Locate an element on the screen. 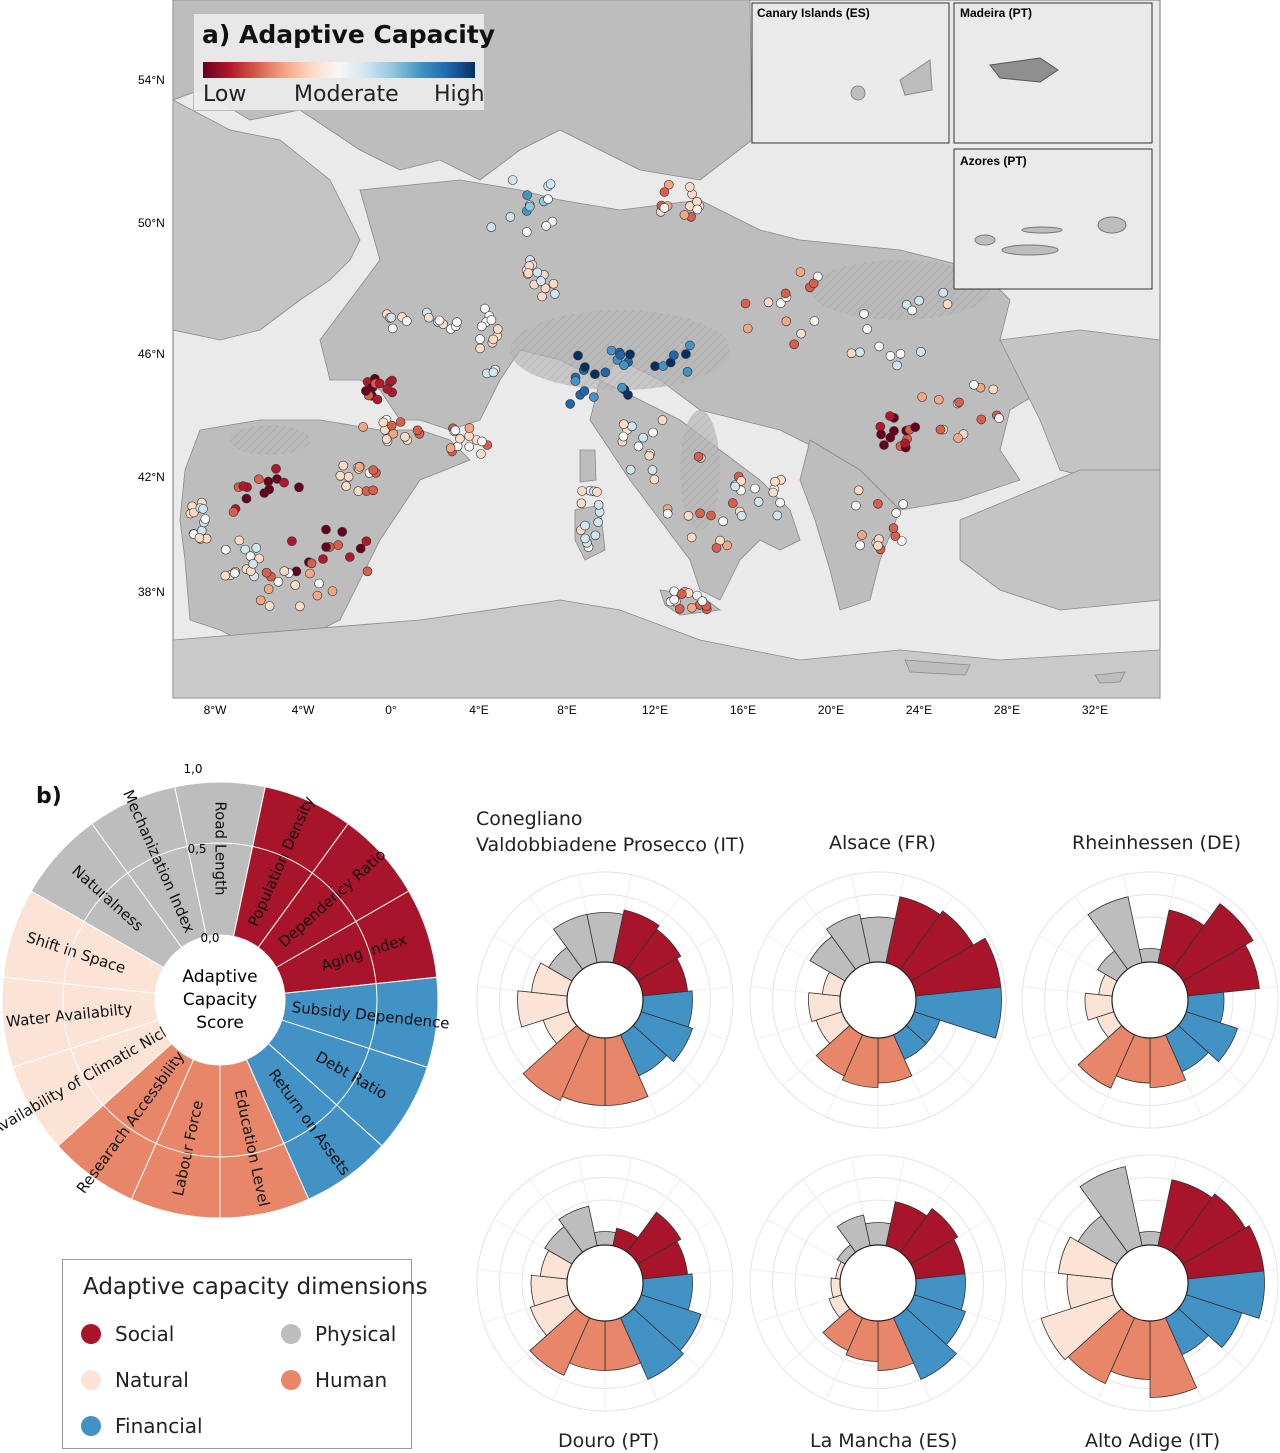 This screenshot has width=1280, height=1453. site-wheel-center is located at coordinates (605, 1000).